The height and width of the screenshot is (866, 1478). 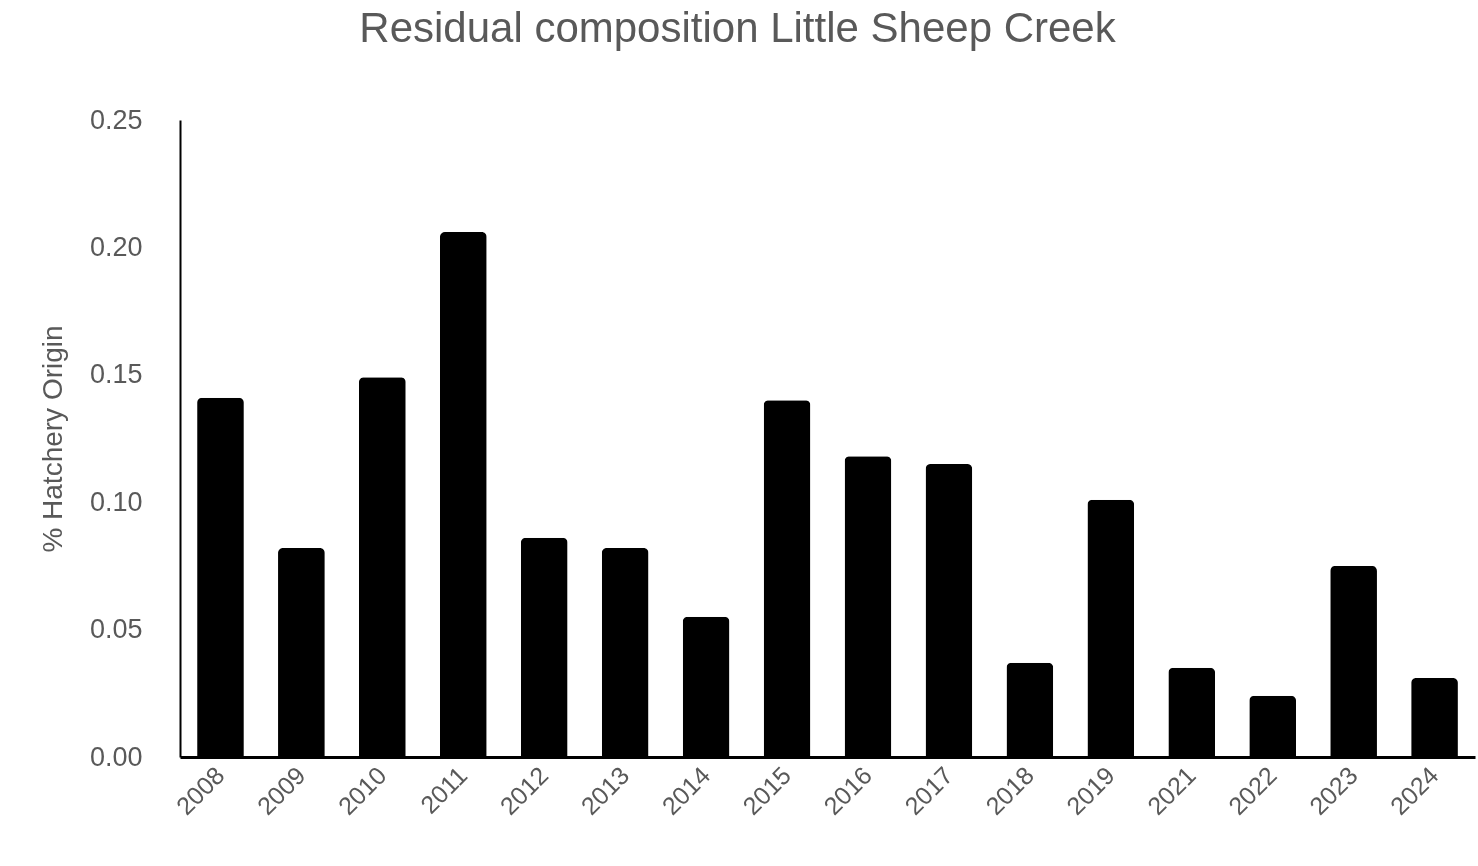 I want to click on y-tick-label: 0.25, so click(x=116, y=119).